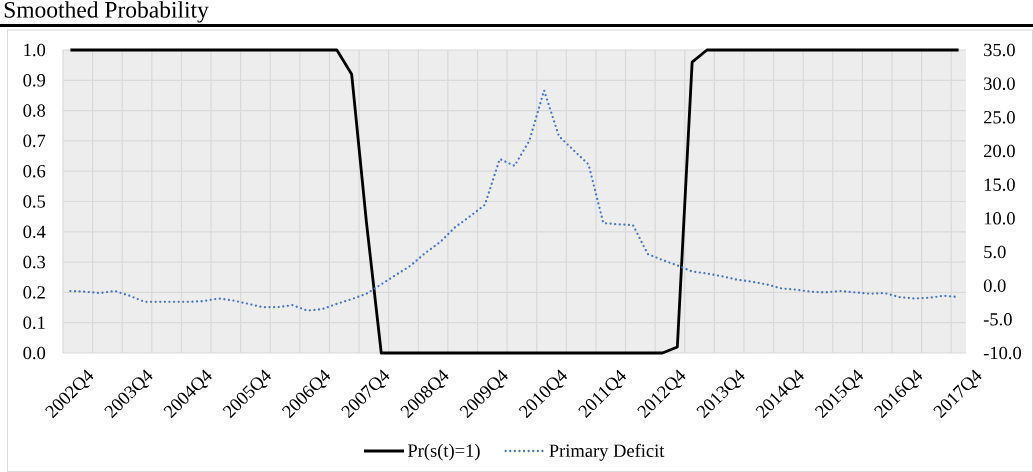  What do you see at coordinates (35, 50) in the screenshot?
I see `y-tick-label: 1.0` at bounding box center [35, 50].